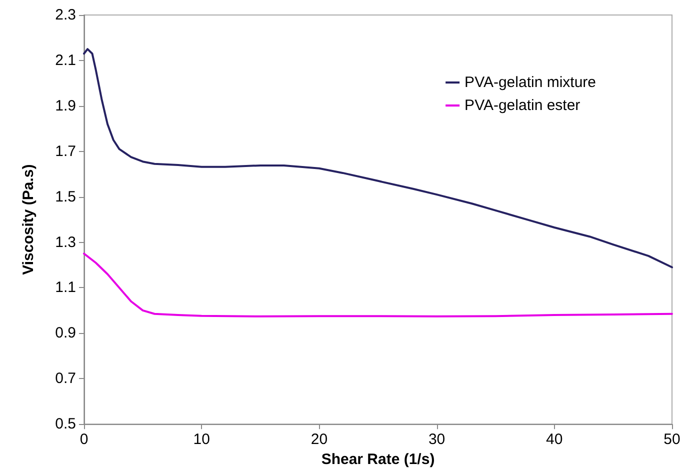  Describe the element at coordinates (672, 439) in the screenshot. I see `x-tick-label: 50` at that location.